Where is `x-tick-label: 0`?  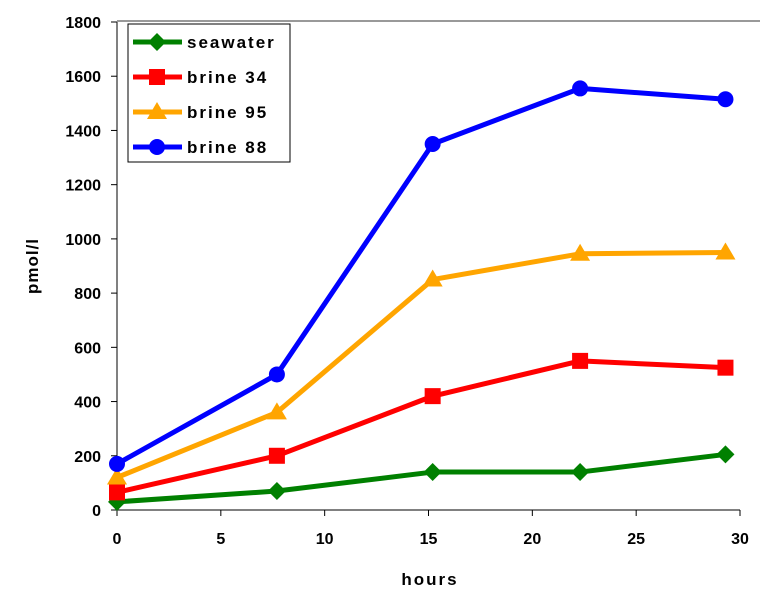 x-tick-label: 0 is located at coordinates (117, 539).